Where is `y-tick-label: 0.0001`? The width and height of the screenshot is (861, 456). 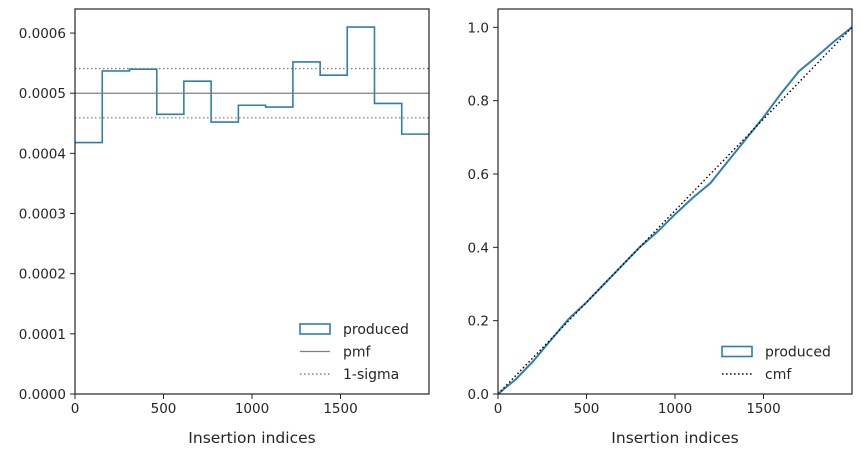
y-tick-label: 0.0001 is located at coordinates (42, 335).